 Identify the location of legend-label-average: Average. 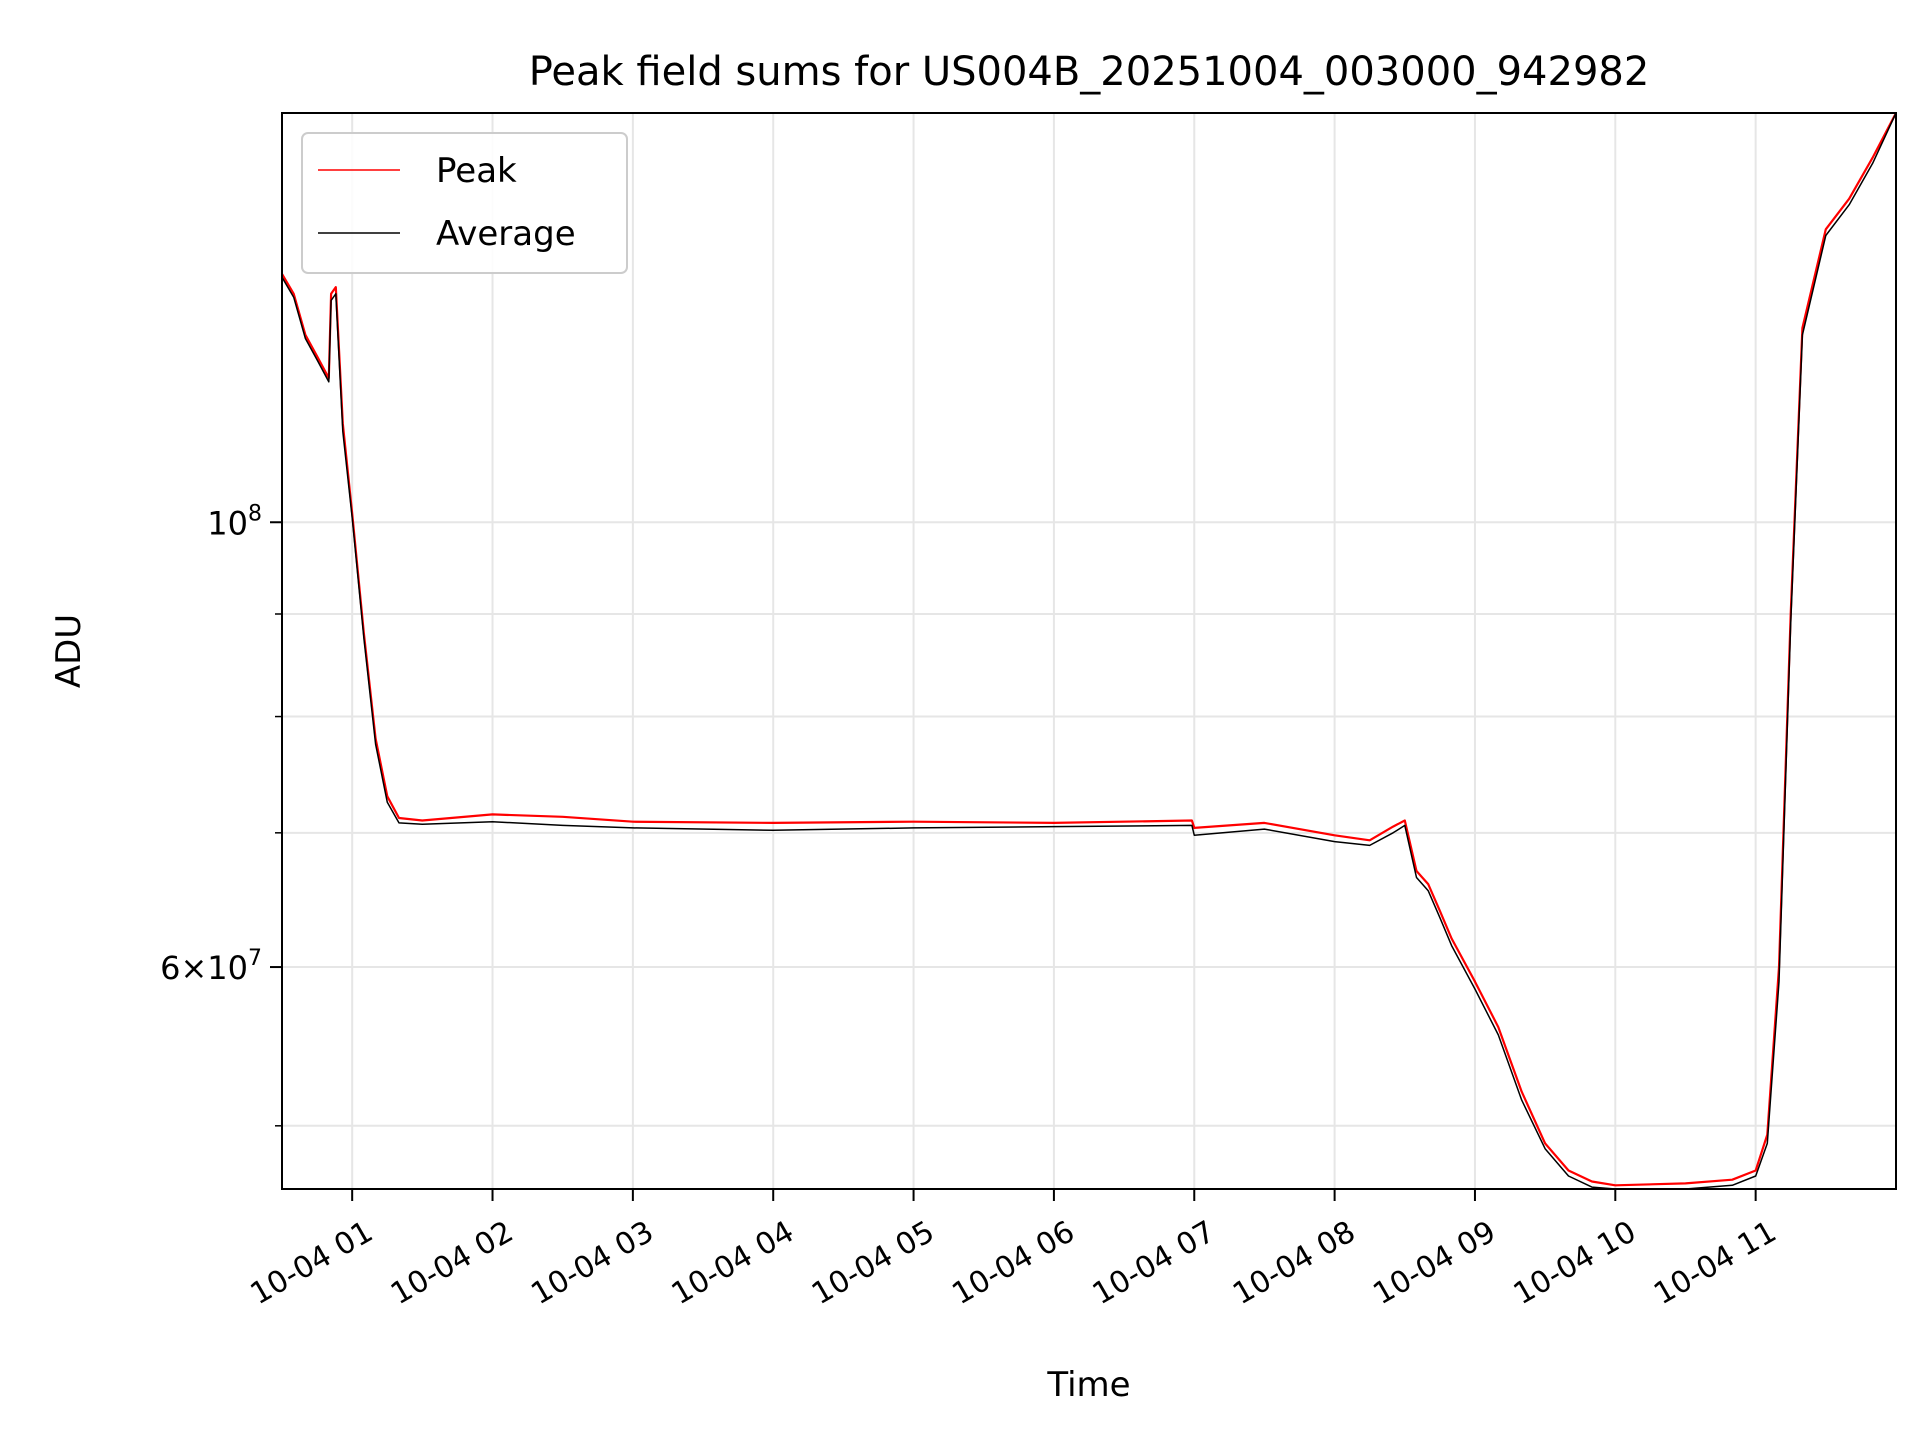
(506, 234).